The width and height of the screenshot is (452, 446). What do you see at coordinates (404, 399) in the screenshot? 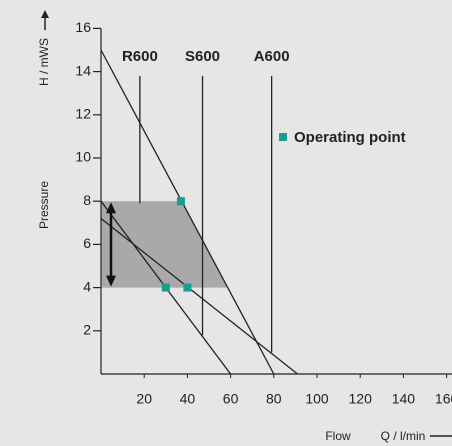
I see `x-tick-label: 140` at bounding box center [404, 399].